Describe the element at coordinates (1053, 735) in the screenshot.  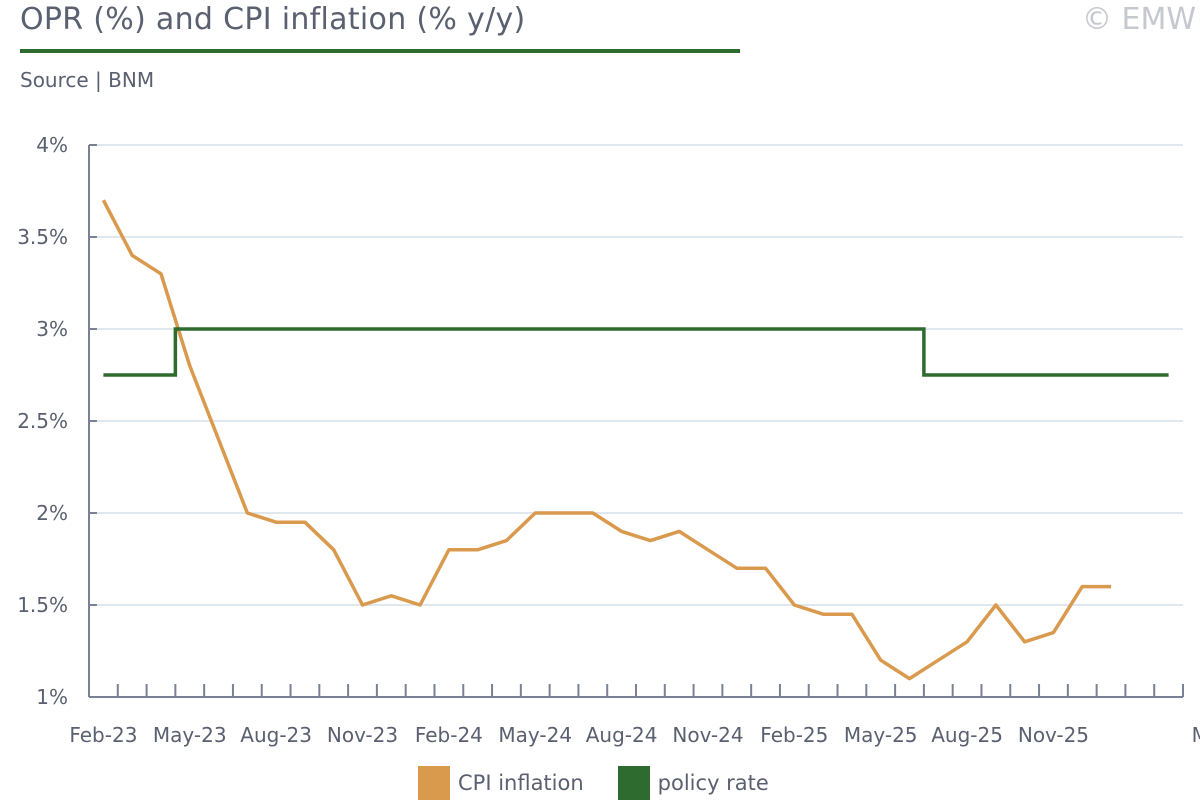
I see `x-tick-label: Nov-25` at that location.